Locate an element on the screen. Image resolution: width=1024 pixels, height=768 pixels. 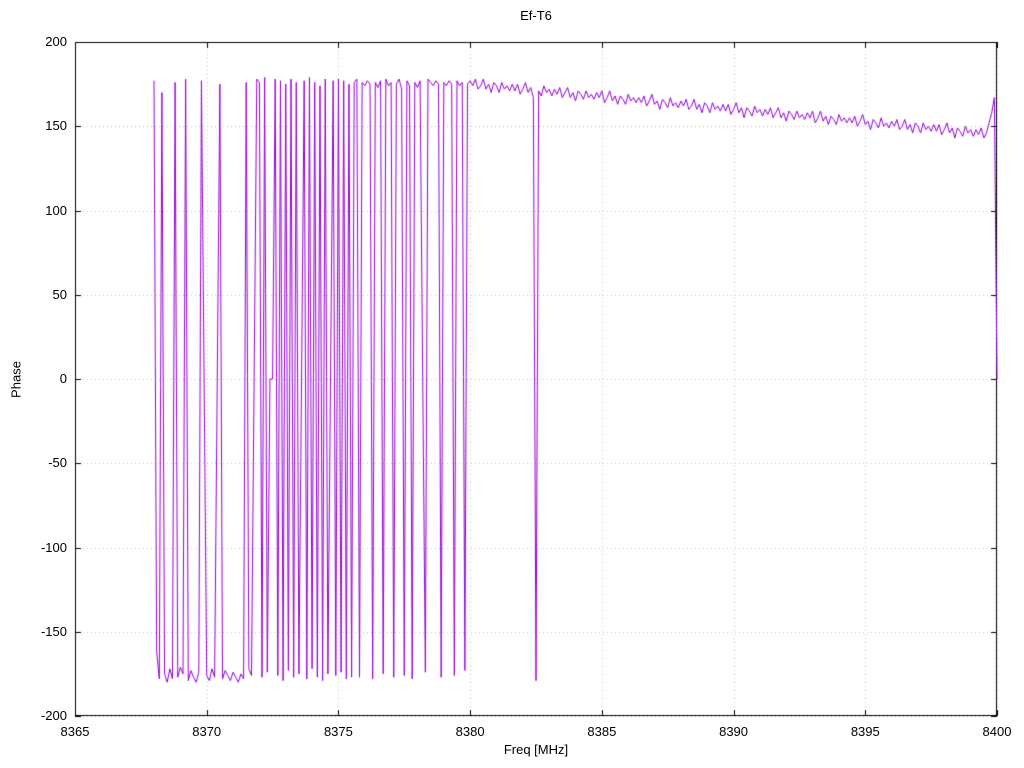
x-tick-label: 8365 is located at coordinates (75, 731).